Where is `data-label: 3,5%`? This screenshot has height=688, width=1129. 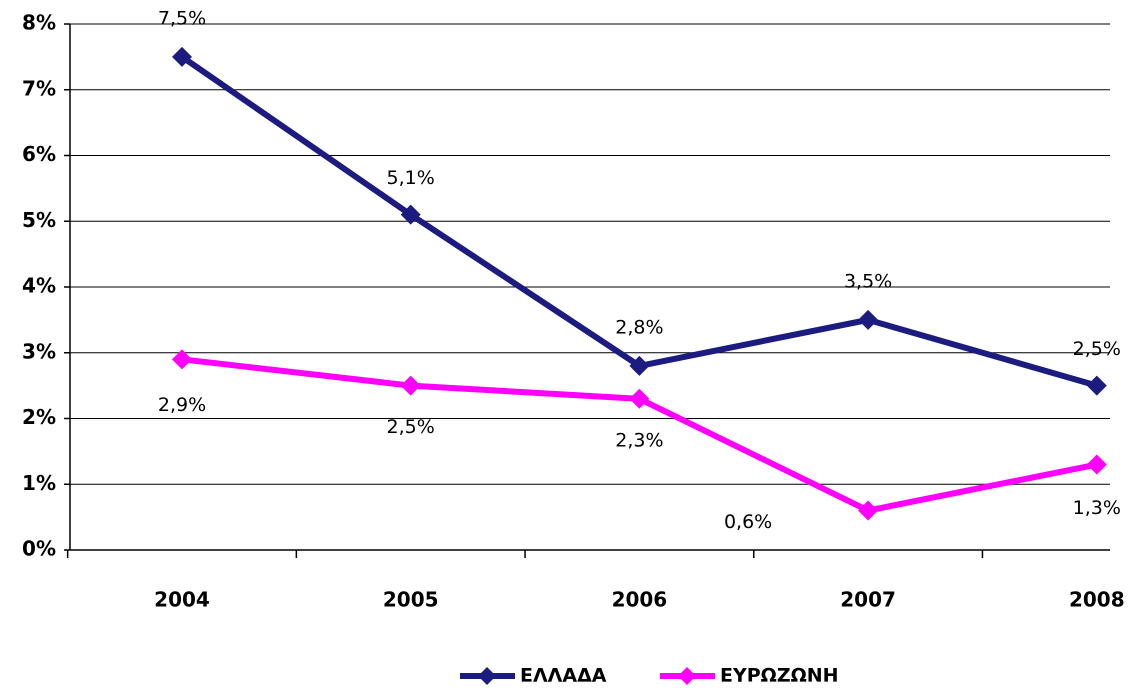 data-label: 3,5% is located at coordinates (868, 281).